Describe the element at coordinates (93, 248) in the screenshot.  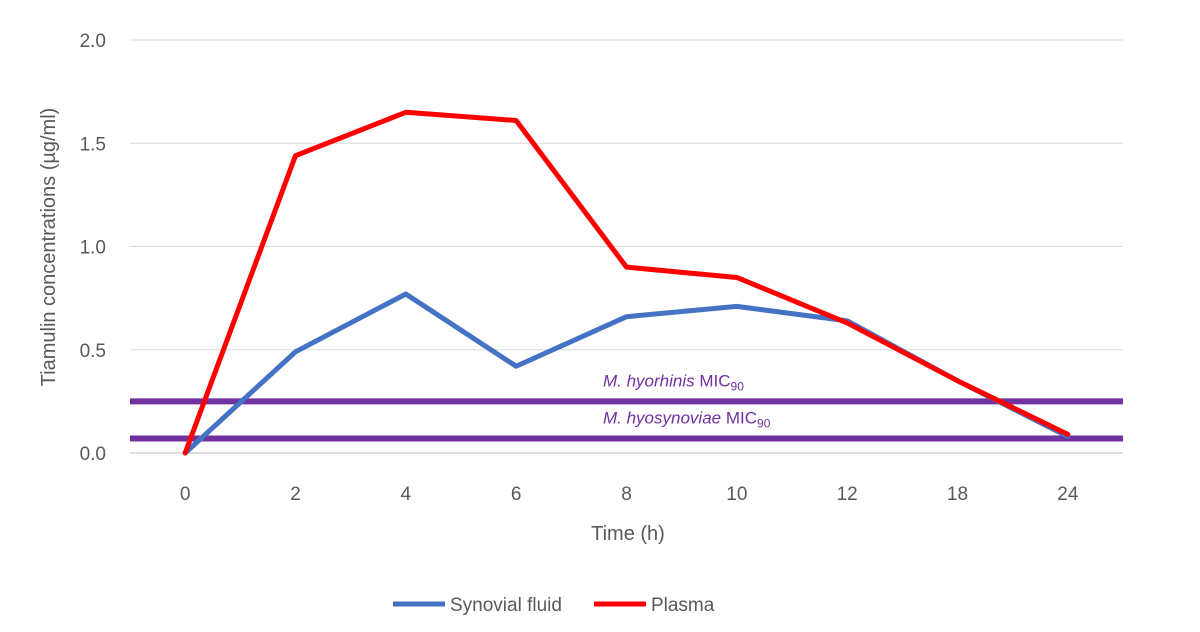
I see `y-tick-label: 1.0` at that location.